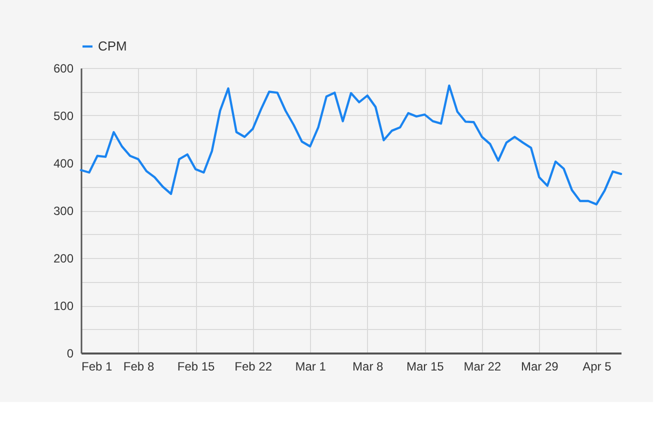 The height and width of the screenshot is (434, 656). I want to click on x-tick-label: Apr 5, so click(597, 367).